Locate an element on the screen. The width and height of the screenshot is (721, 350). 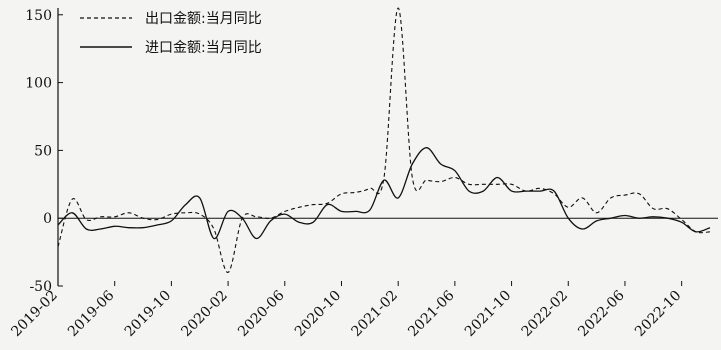
x-tick-label: 2021-06 is located at coordinates (431, 313).